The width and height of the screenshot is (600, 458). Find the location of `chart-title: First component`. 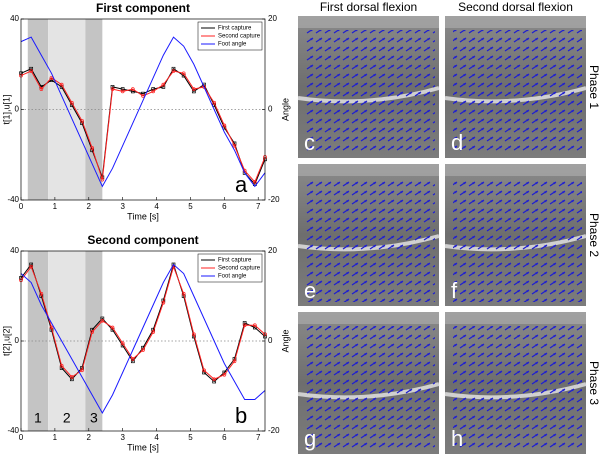

chart-title: First component is located at coordinates (143, 8).